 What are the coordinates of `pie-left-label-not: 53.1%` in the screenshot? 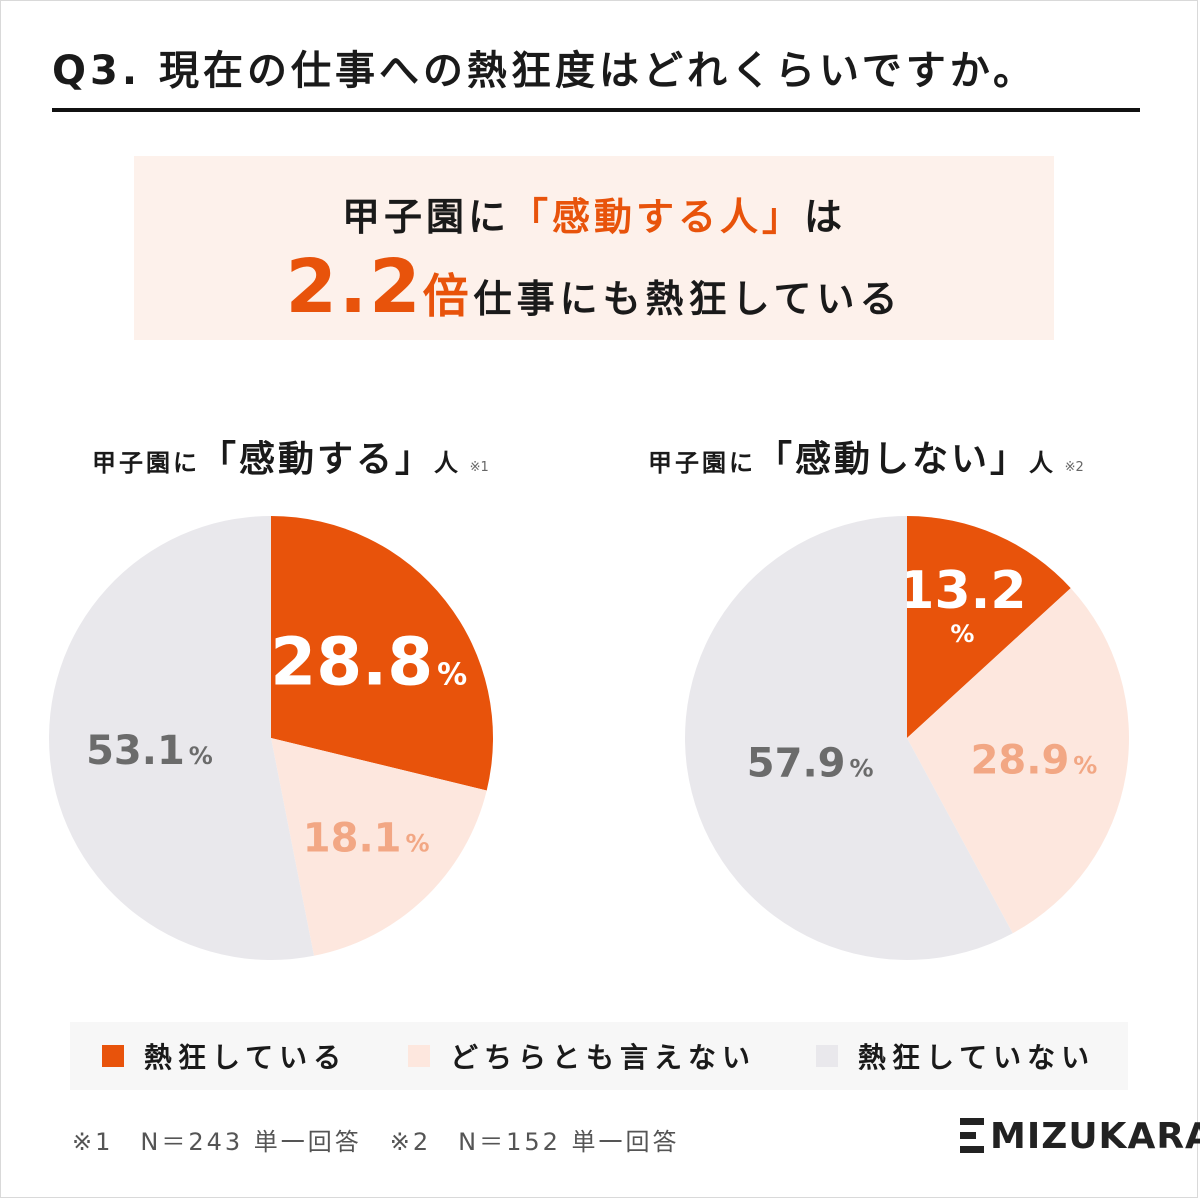 It's located at (149, 751).